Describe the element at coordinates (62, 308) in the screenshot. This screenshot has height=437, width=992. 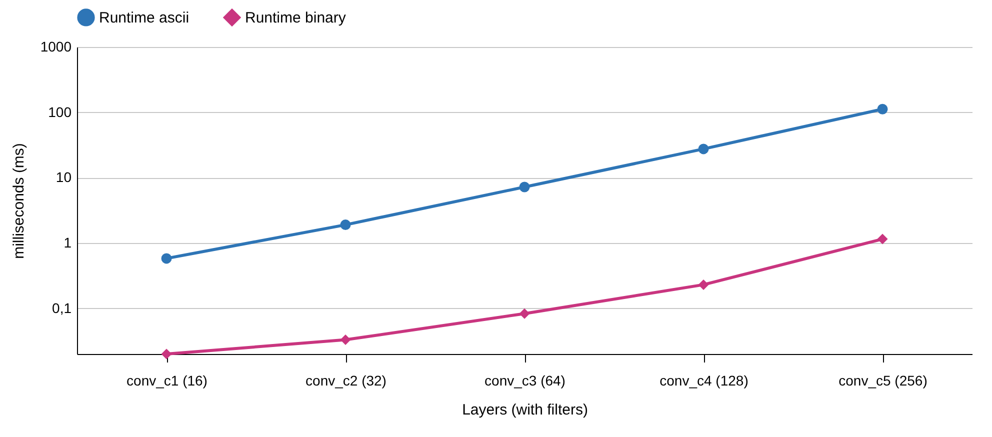
I see `y-tick-label: 0,1` at that location.